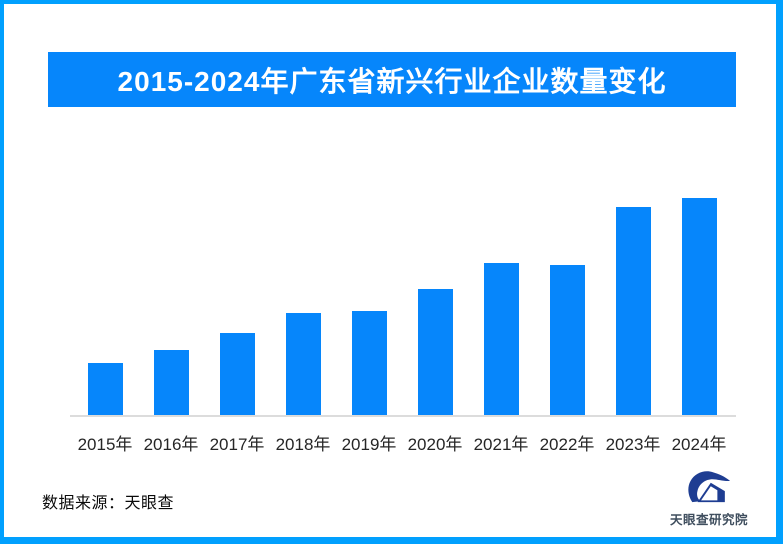  What do you see at coordinates (303, 444) in the screenshot?
I see `x-tick-label-2018年: 2018年` at bounding box center [303, 444].